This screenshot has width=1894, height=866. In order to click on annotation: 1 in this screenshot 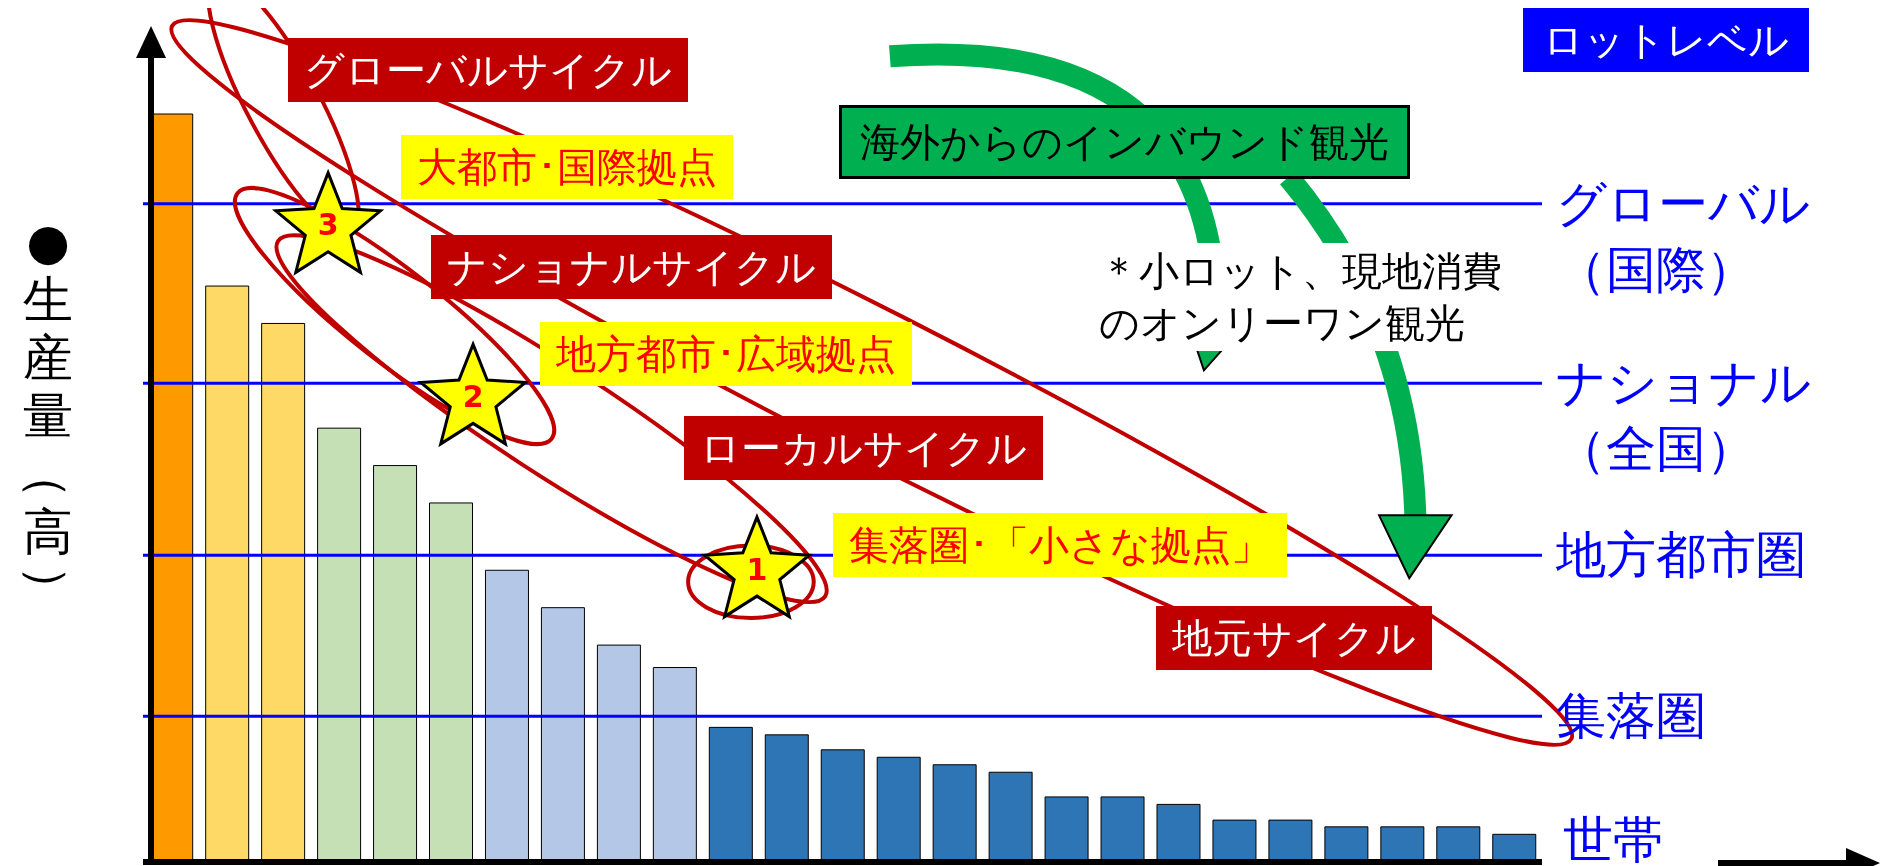, I will do `click(757, 569)`.